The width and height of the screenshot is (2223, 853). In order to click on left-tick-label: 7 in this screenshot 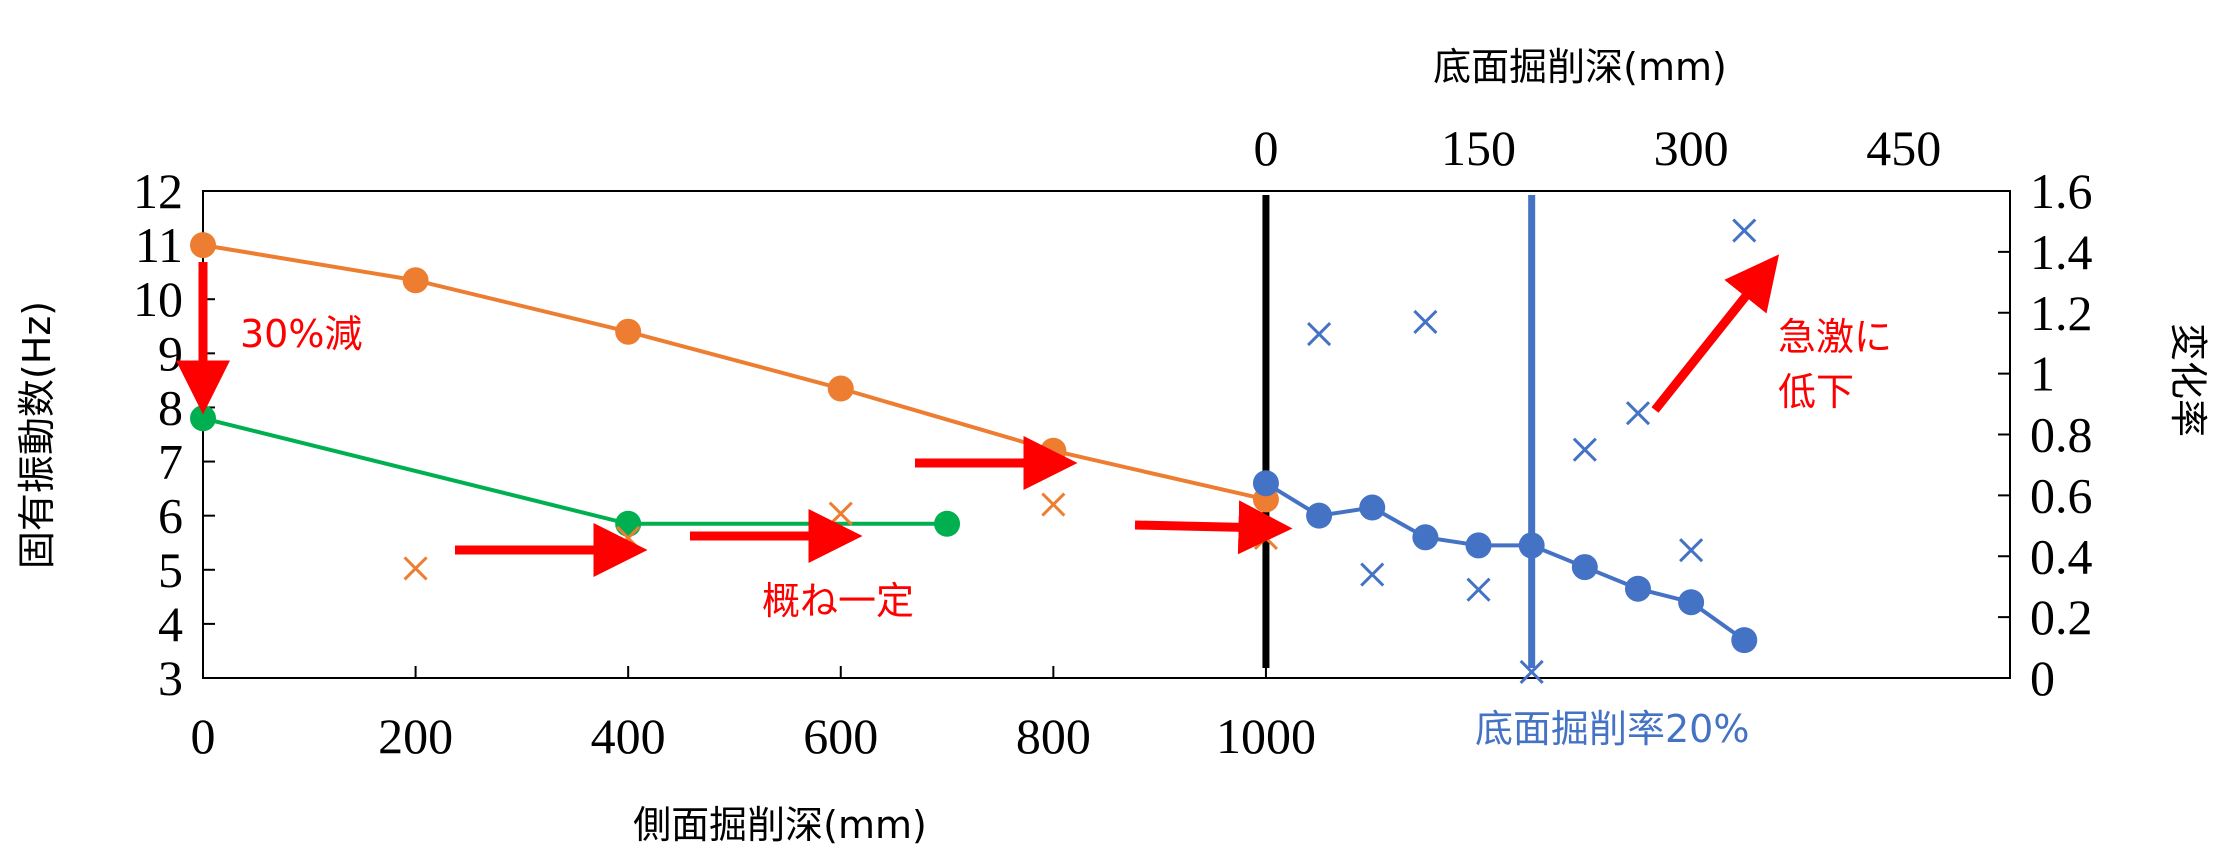, I will do `click(170, 462)`.